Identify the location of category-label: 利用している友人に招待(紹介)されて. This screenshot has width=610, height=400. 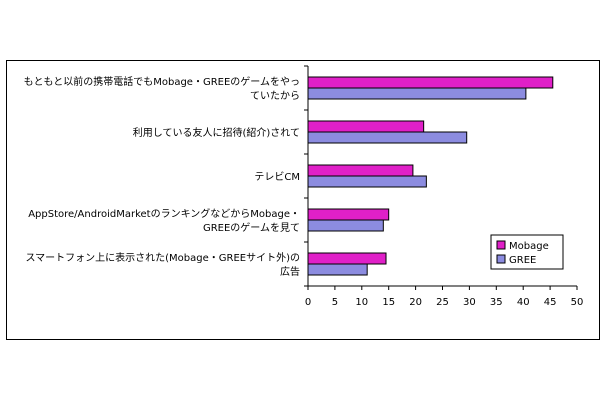
(216, 132).